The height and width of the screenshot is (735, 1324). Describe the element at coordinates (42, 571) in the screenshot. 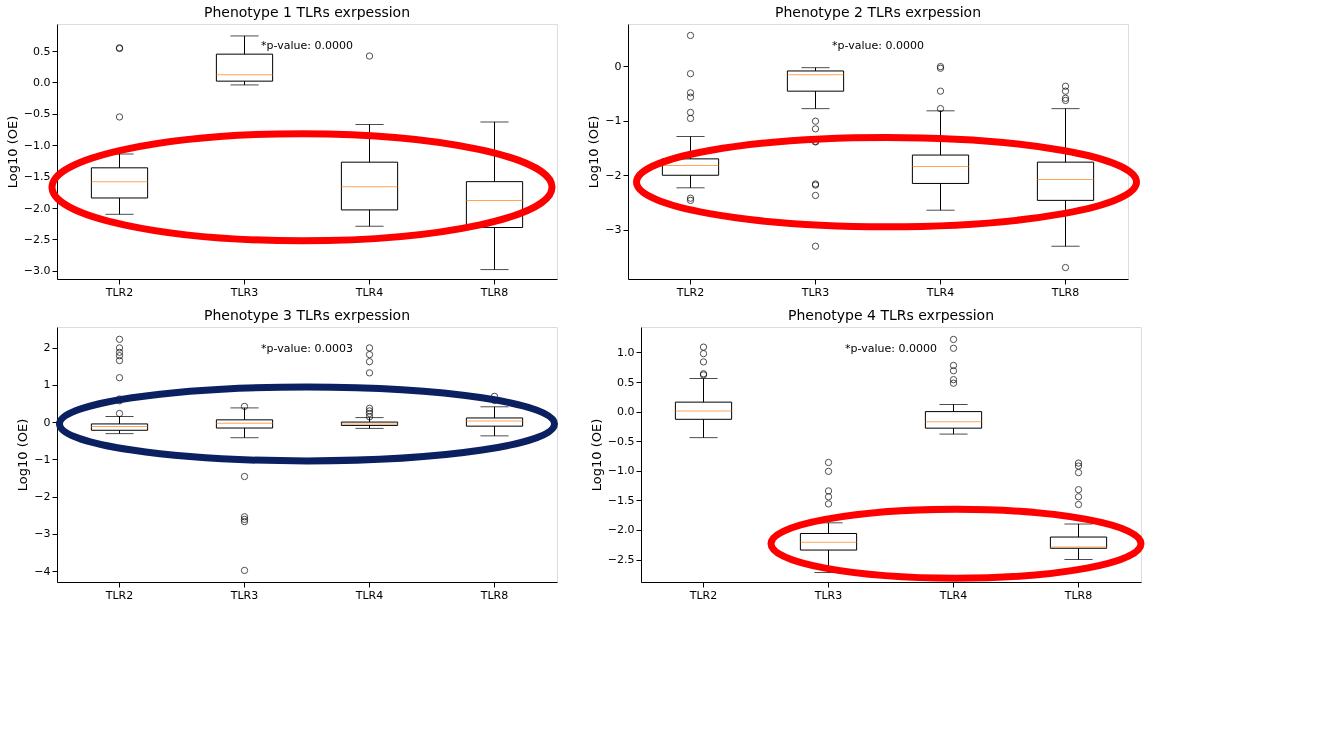

I see `y-tick-label: −4` at that location.